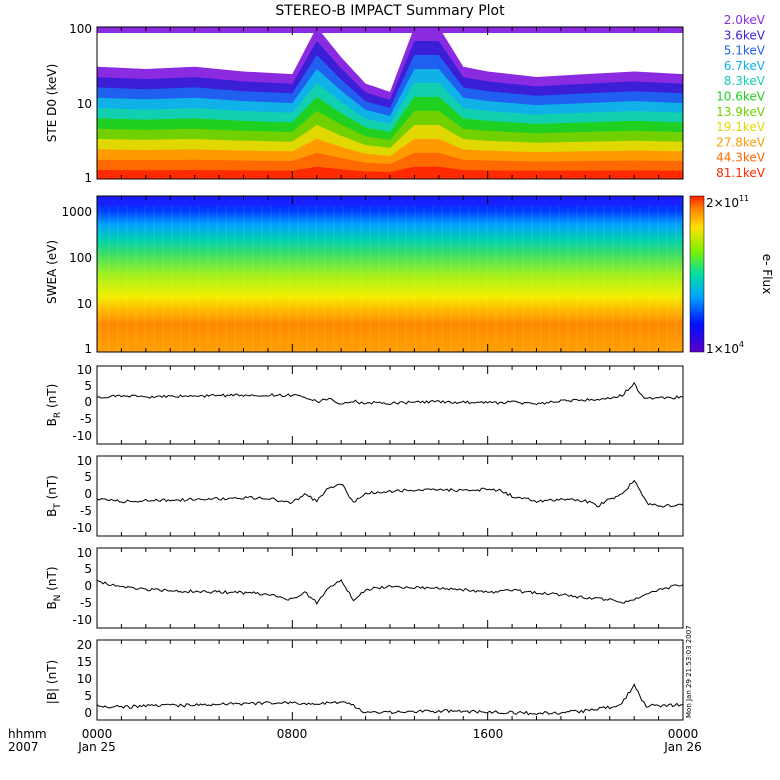 This screenshot has width=780, height=780. Describe the element at coordinates (52, 272) in the screenshot. I see `swea-ylabel: SWEA (eV)` at that location.